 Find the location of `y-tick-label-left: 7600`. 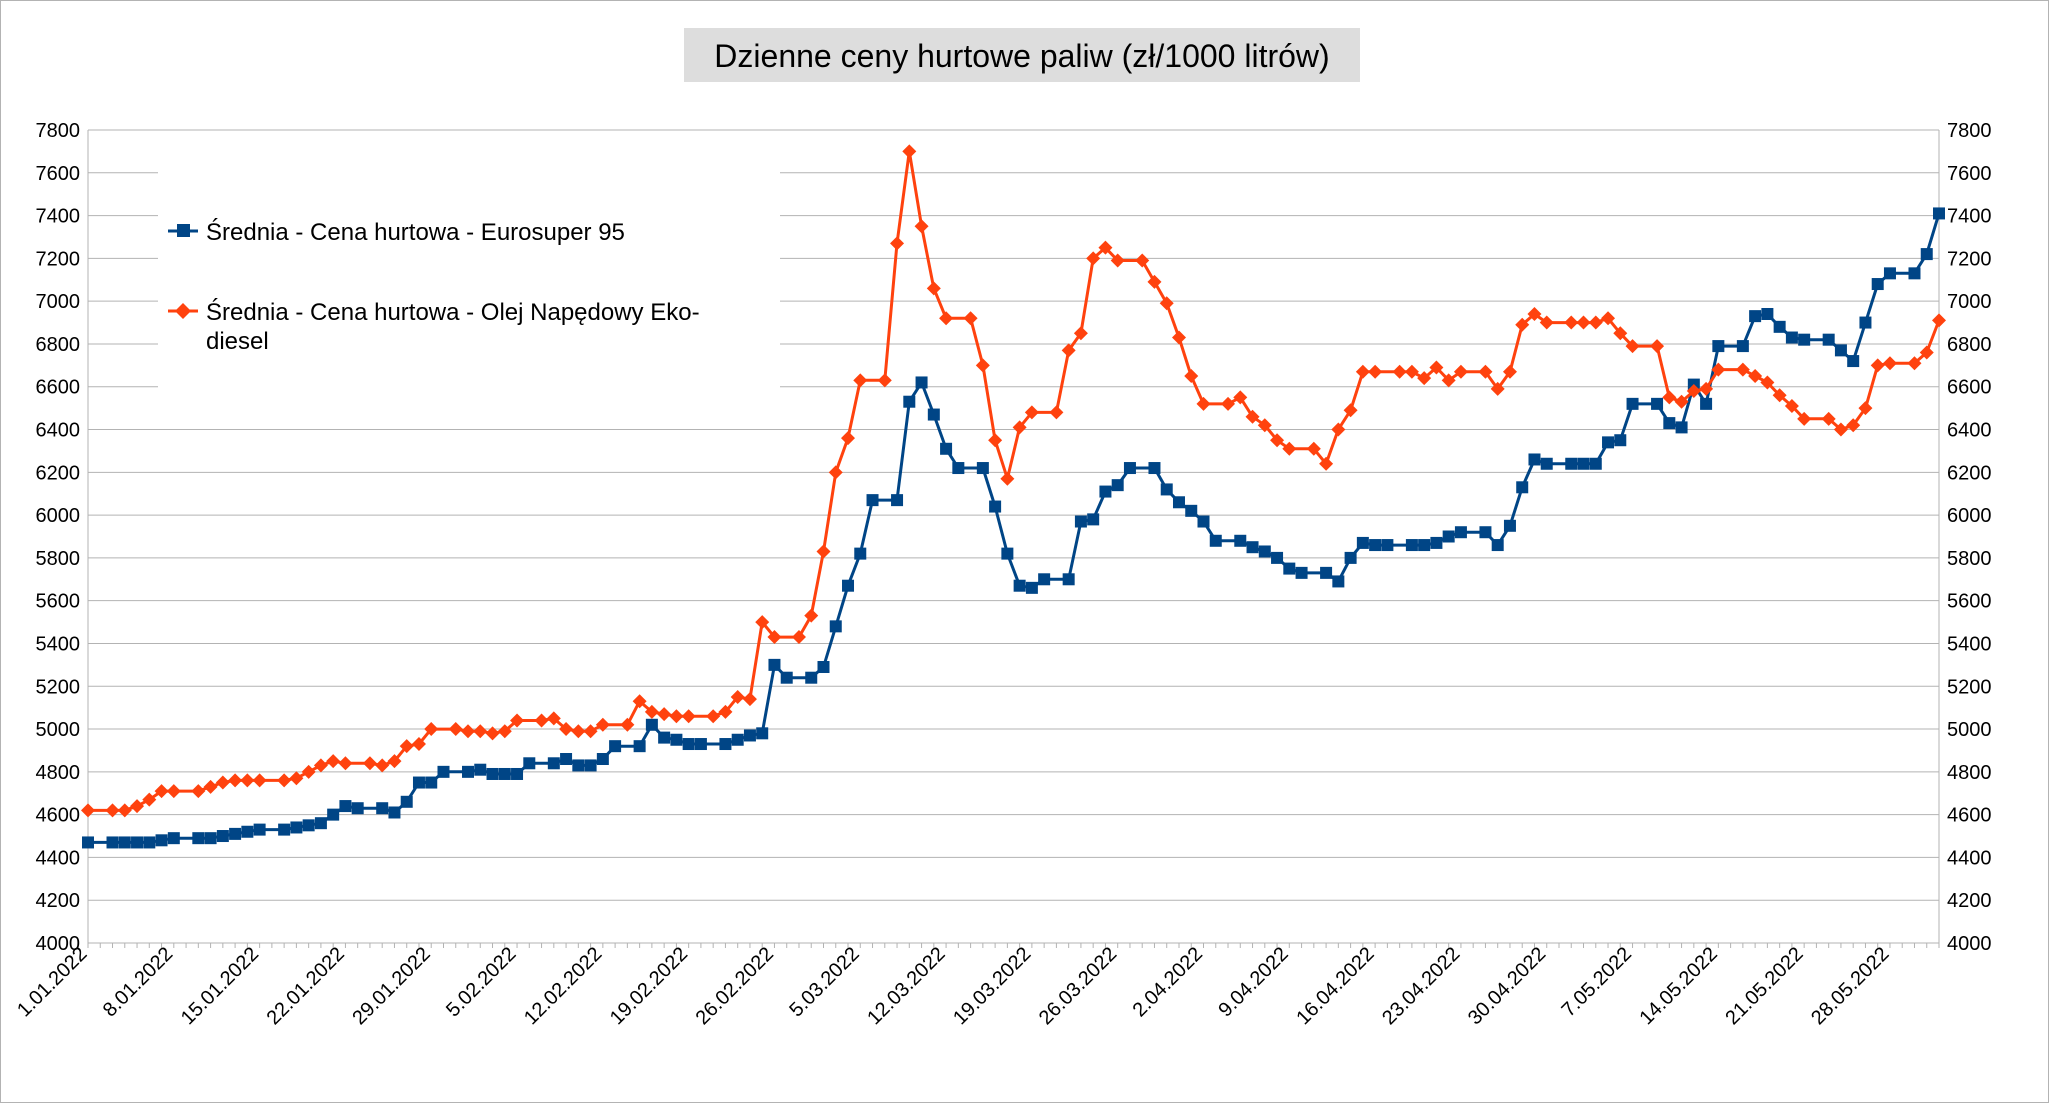

y-tick-label-left: 7600 is located at coordinates (58, 174).